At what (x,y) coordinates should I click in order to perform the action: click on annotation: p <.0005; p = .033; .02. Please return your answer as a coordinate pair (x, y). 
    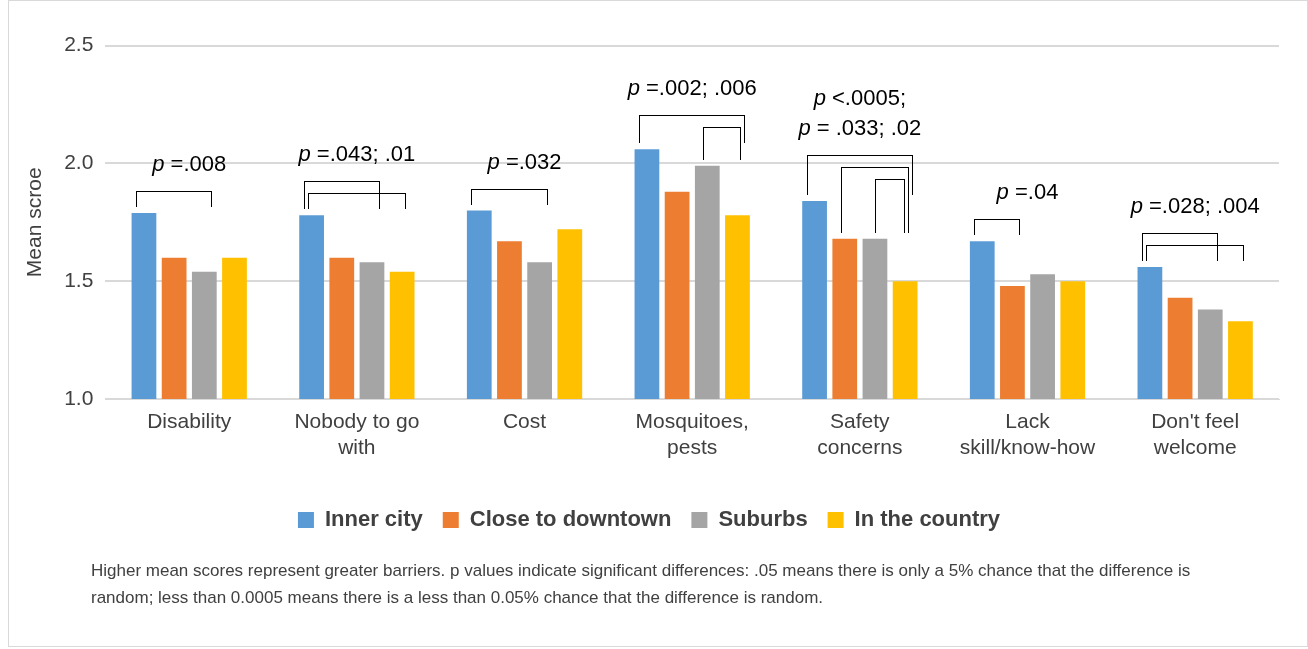
    Looking at the image, I should click on (859, 113).